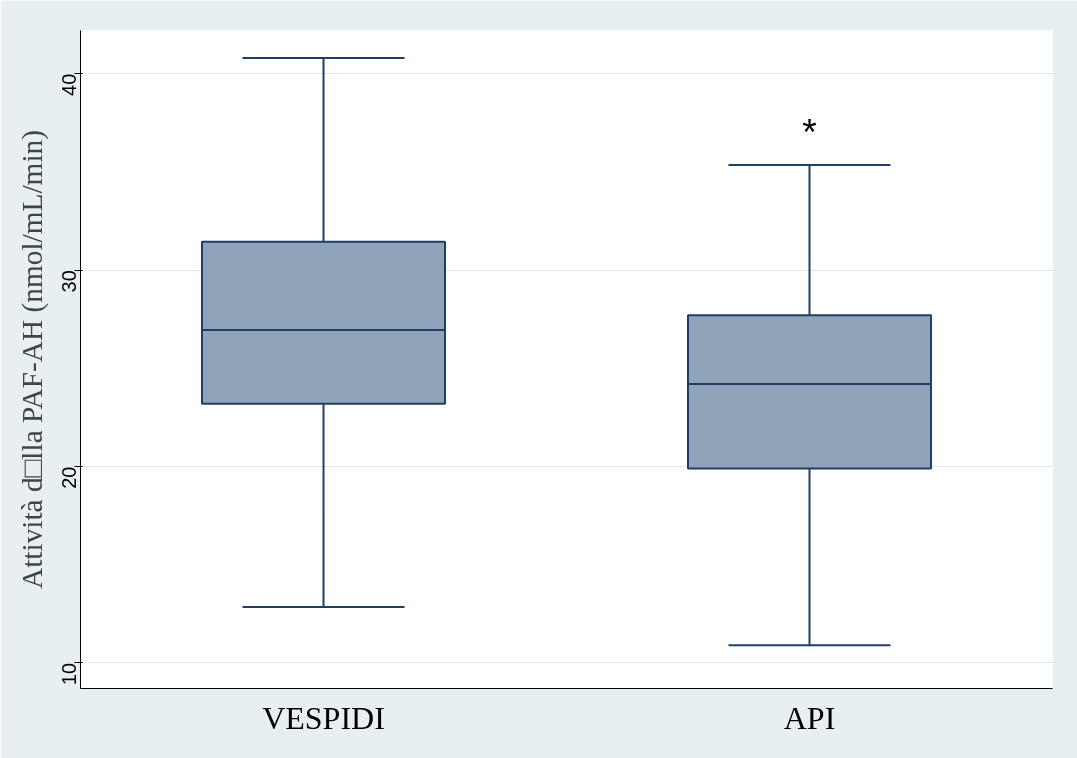  What do you see at coordinates (69, 674) in the screenshot?
I see `y-tick-label: 10` at bounding box center [69, 674].